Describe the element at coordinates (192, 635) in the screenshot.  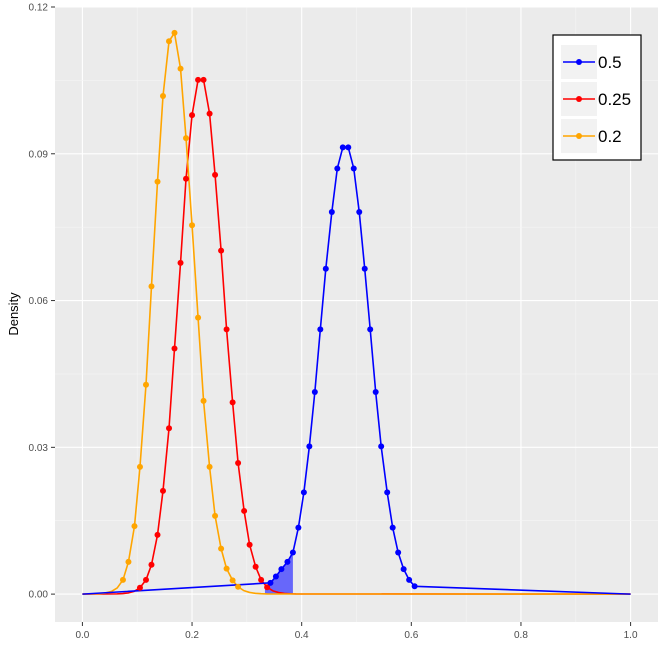
I see `x-tick-label: 0.2` at that location.